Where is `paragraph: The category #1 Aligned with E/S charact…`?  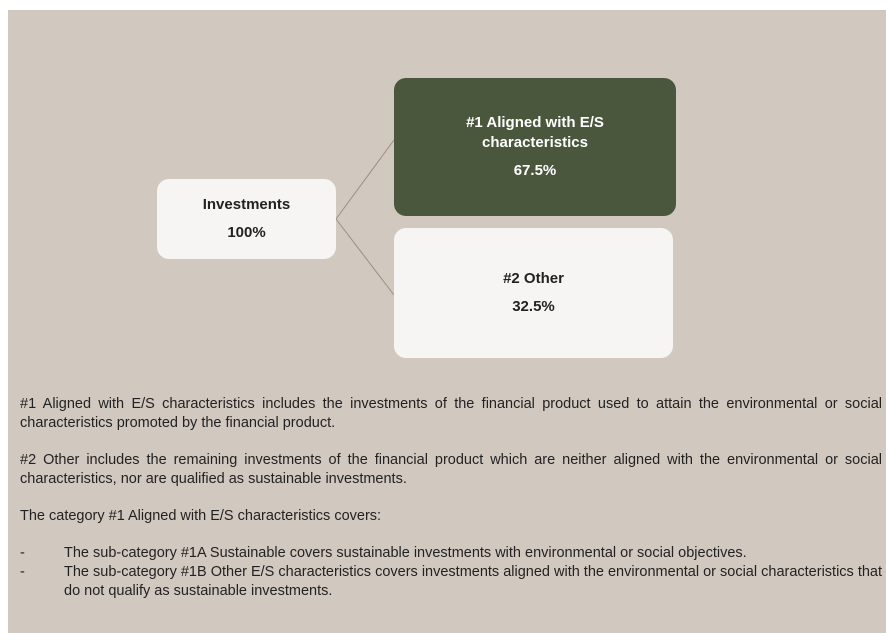 paragraph: The category #1 Aligned with E/S charact… is located at coordinates (201, 516).